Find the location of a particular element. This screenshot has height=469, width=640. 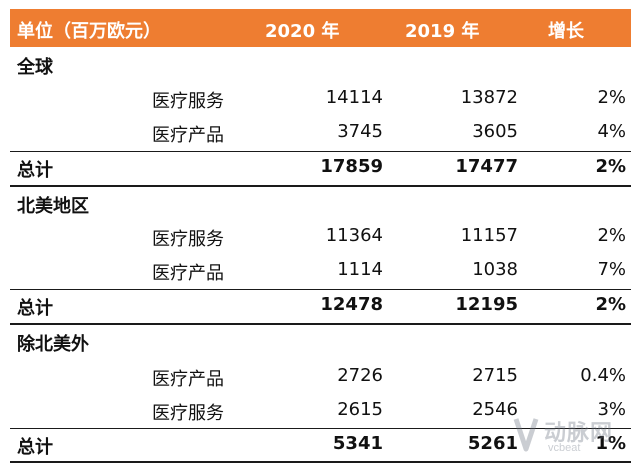

value-2019: 1038 is located at coordinates (495, 269).